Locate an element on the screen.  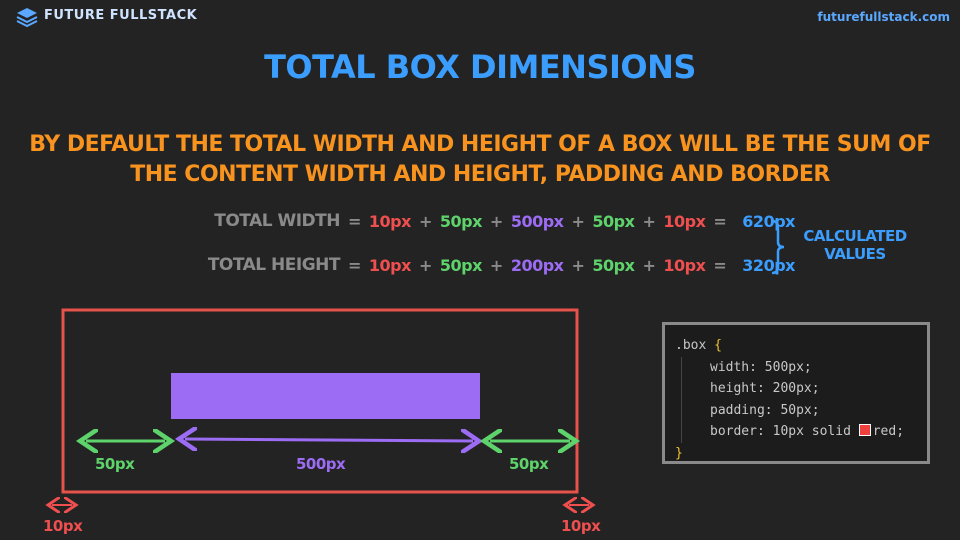
code-token: { is located at coordinates (718, 345).